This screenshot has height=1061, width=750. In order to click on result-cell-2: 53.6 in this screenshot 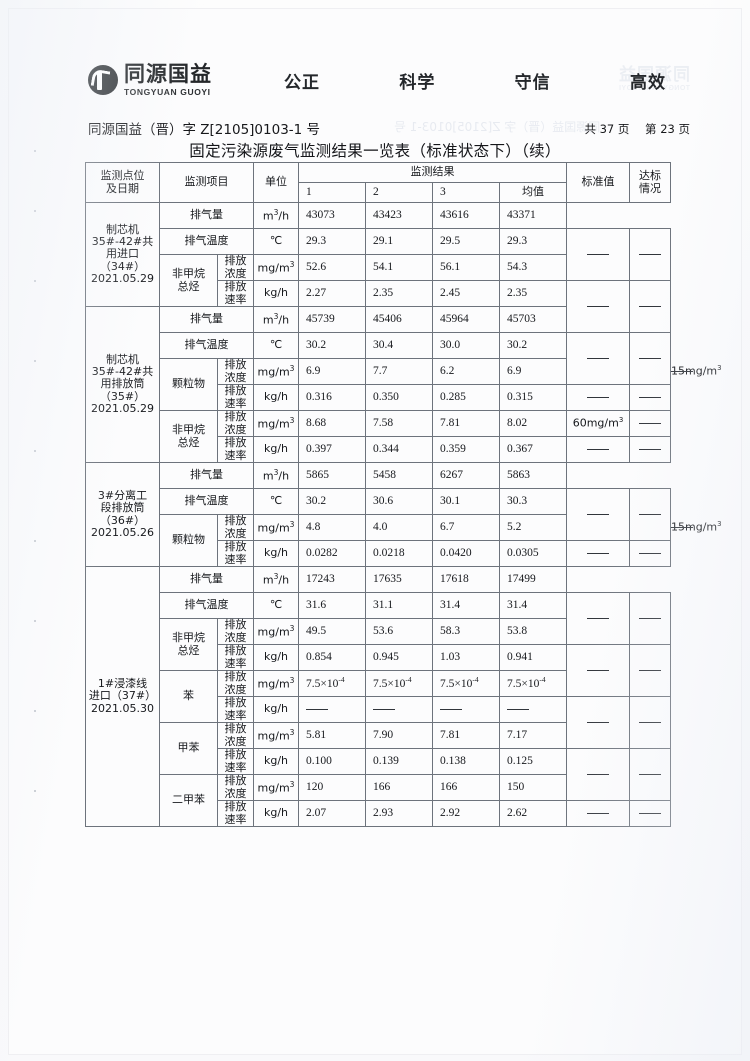, I will do `click(399, 631)`.